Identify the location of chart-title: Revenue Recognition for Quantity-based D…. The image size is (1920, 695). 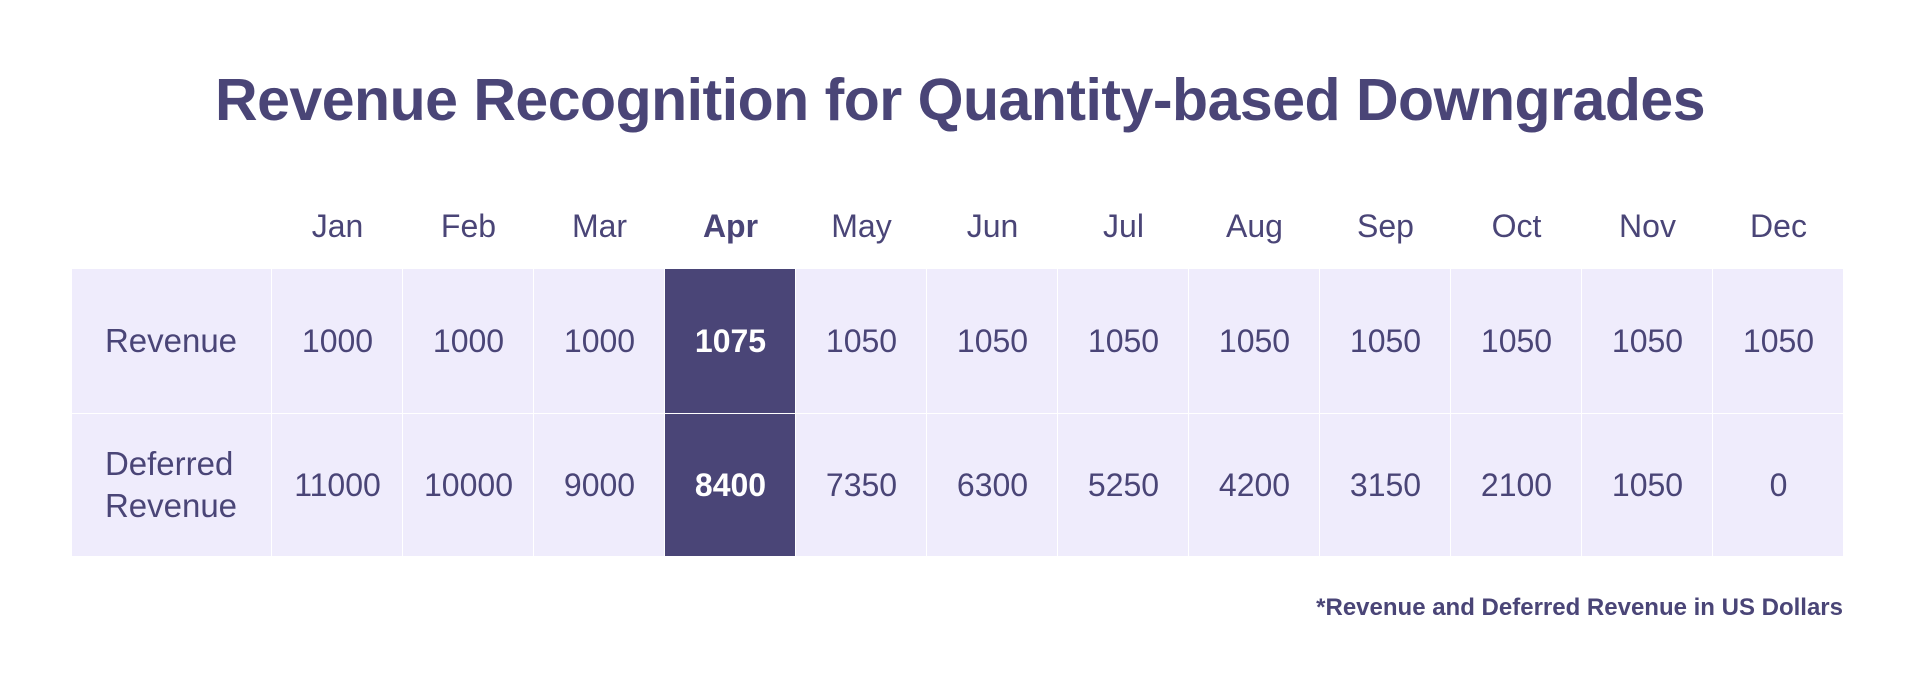
(960, 100).